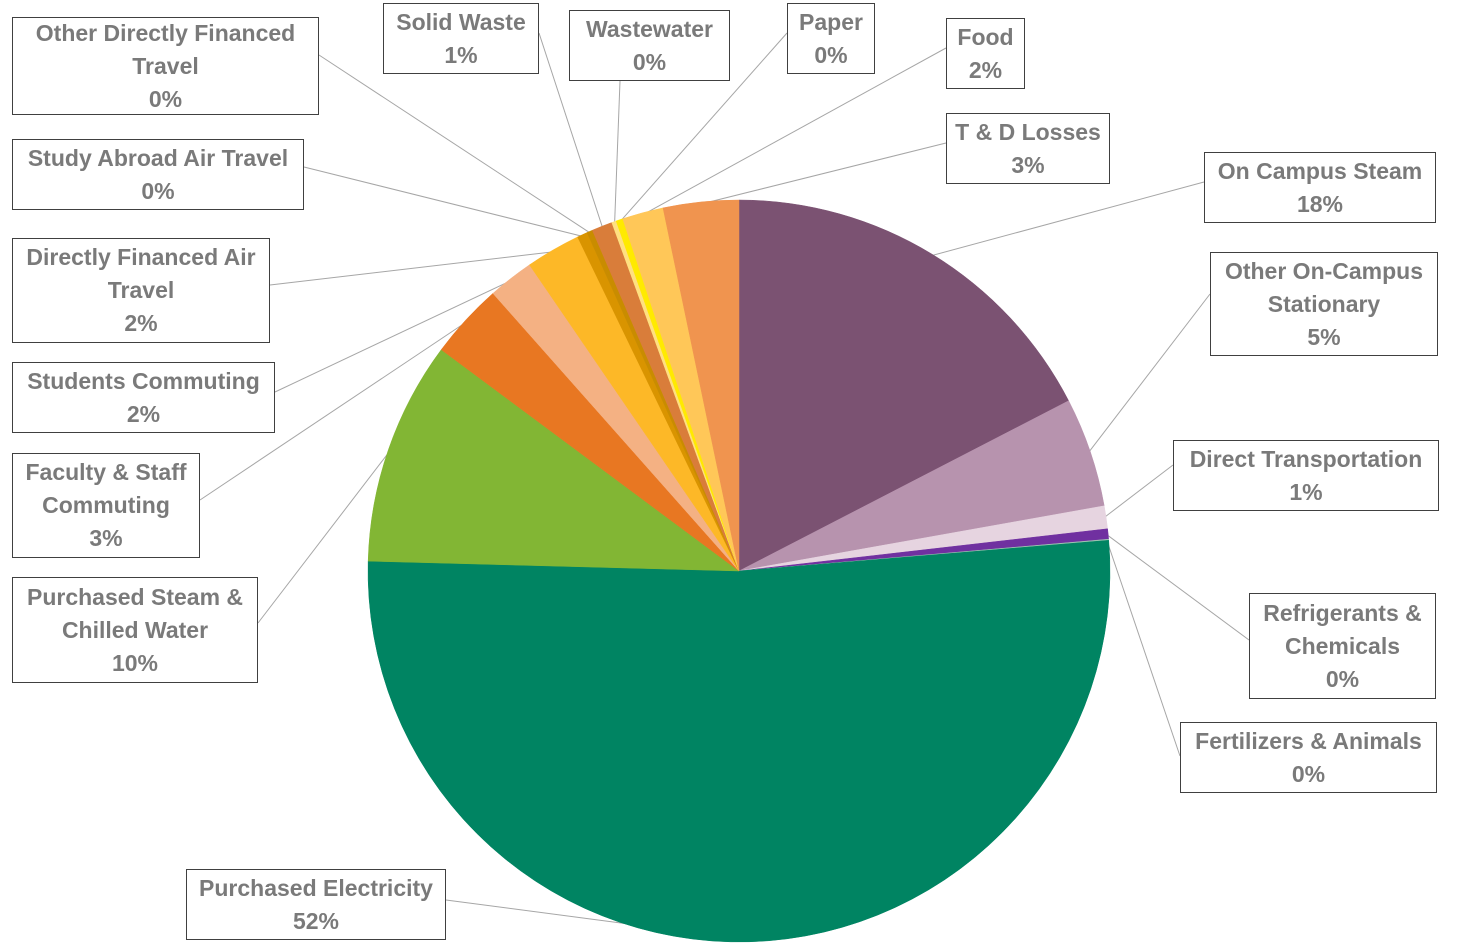 The height and width of the screenshot is (950, 1475). Describe the element at coordinates (1324, 270) in the screenshot. I see `data-label-text: Other On-Campus` at that location.